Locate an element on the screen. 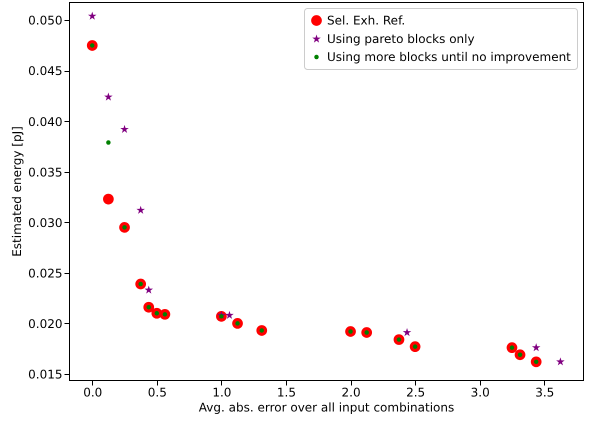  y-tick-label: 0.045 is located at coordinates (45, 71).